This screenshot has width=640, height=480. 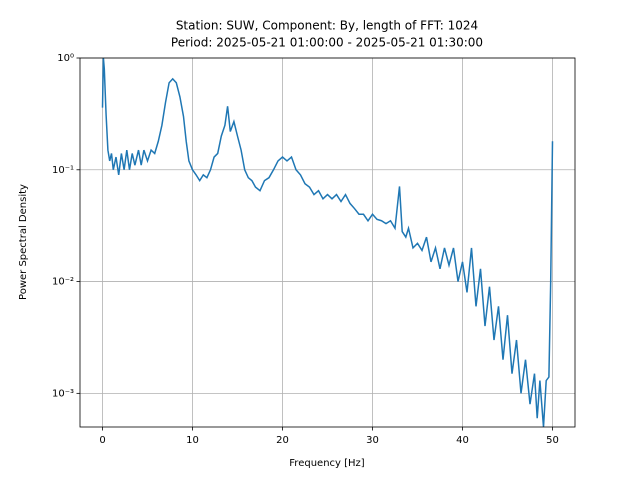 I want to click on y-tick-label: 10⁻², so click(x=63, y=282).